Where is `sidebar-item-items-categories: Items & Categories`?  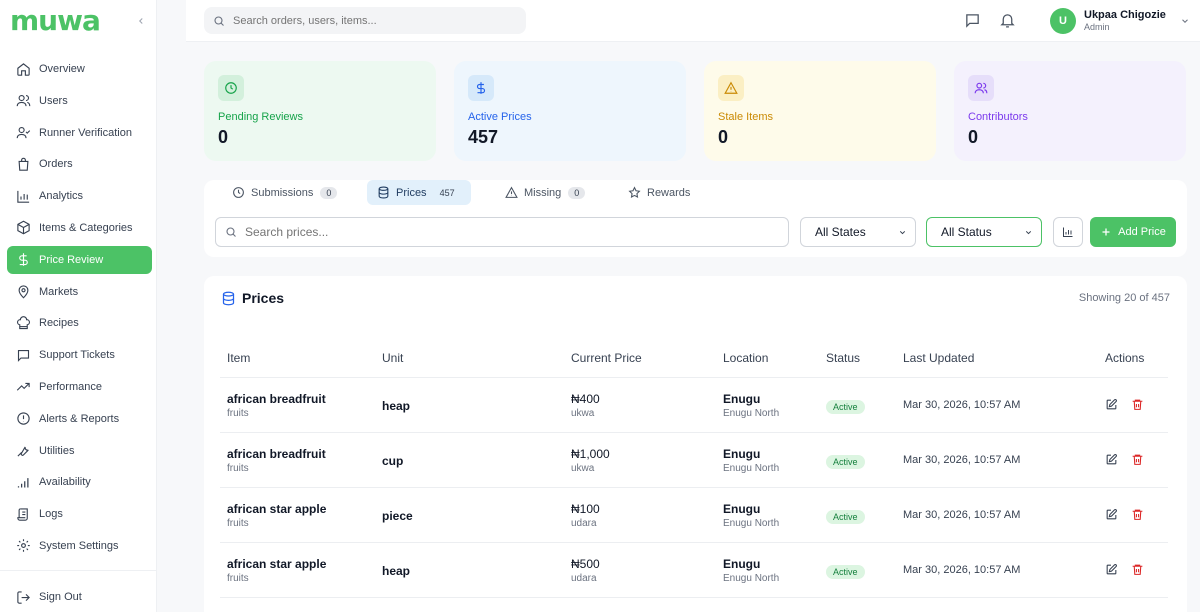 sidebar-item-items-categories: Items & Categories is located at coordinates (79, 228).